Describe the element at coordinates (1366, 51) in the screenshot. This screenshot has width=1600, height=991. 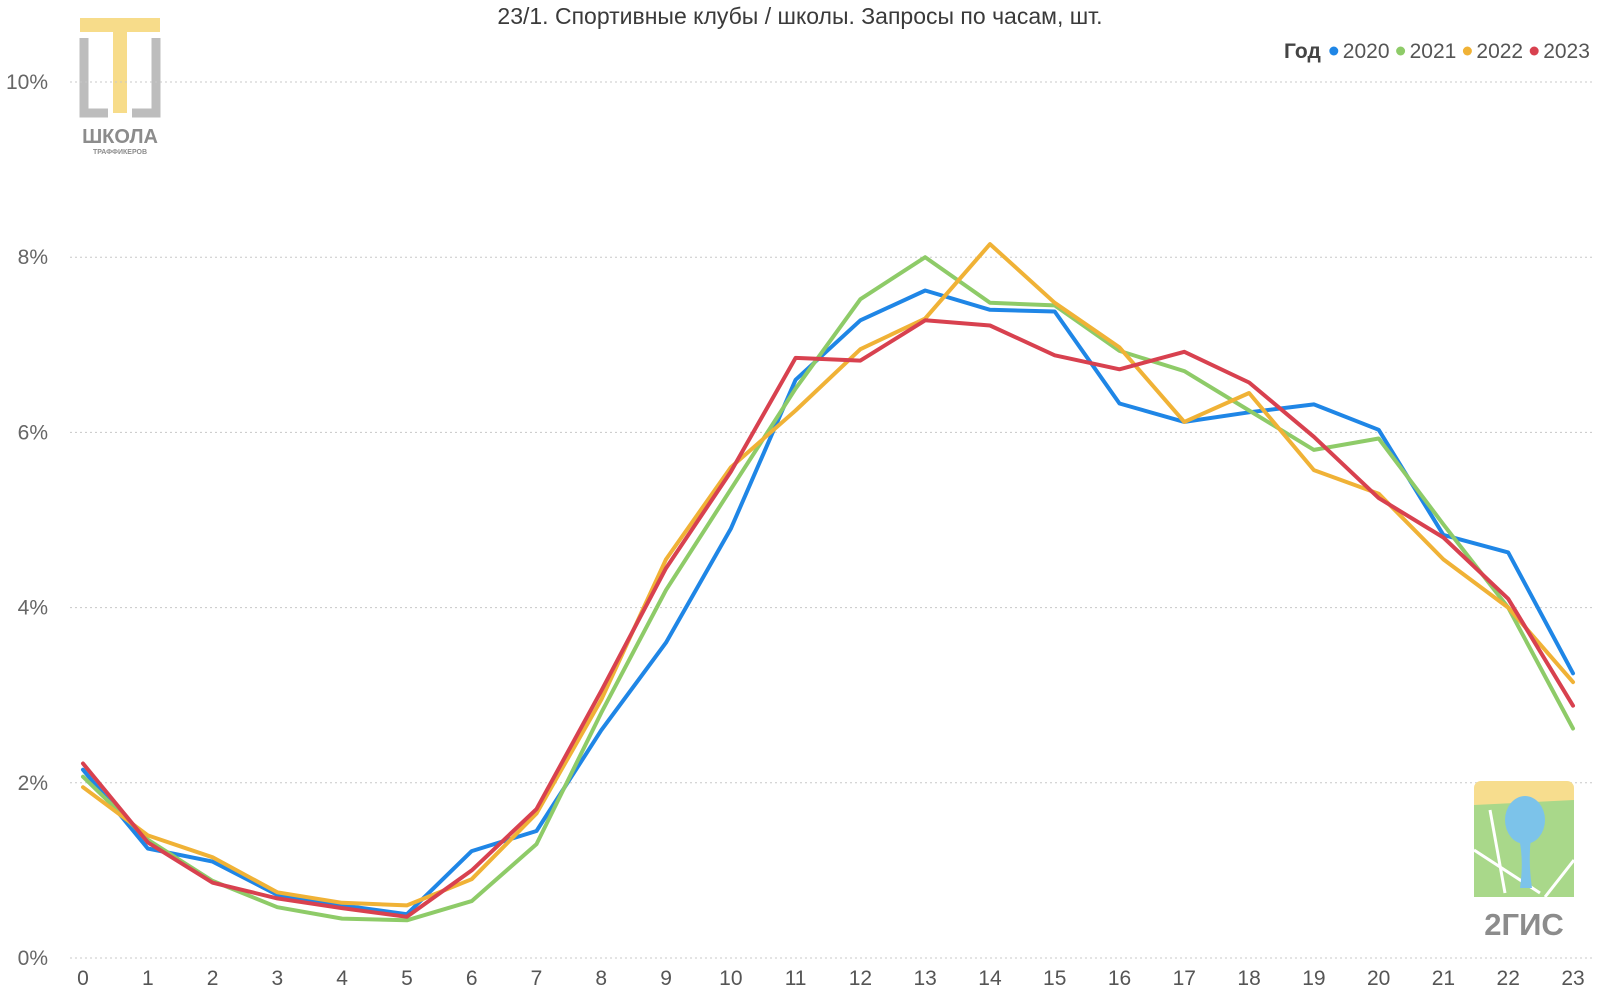
I see `legend-label-2020: 2020` at that location.